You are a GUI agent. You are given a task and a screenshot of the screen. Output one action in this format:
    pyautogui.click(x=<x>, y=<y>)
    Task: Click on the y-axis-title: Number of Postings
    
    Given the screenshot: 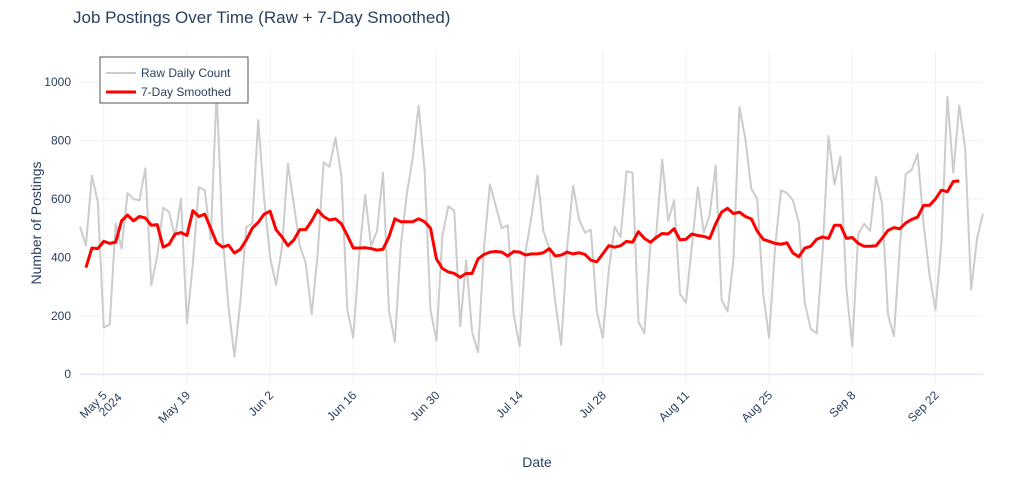 What is the action you would take?
    pyautogui.click(x=36, y=223)
    